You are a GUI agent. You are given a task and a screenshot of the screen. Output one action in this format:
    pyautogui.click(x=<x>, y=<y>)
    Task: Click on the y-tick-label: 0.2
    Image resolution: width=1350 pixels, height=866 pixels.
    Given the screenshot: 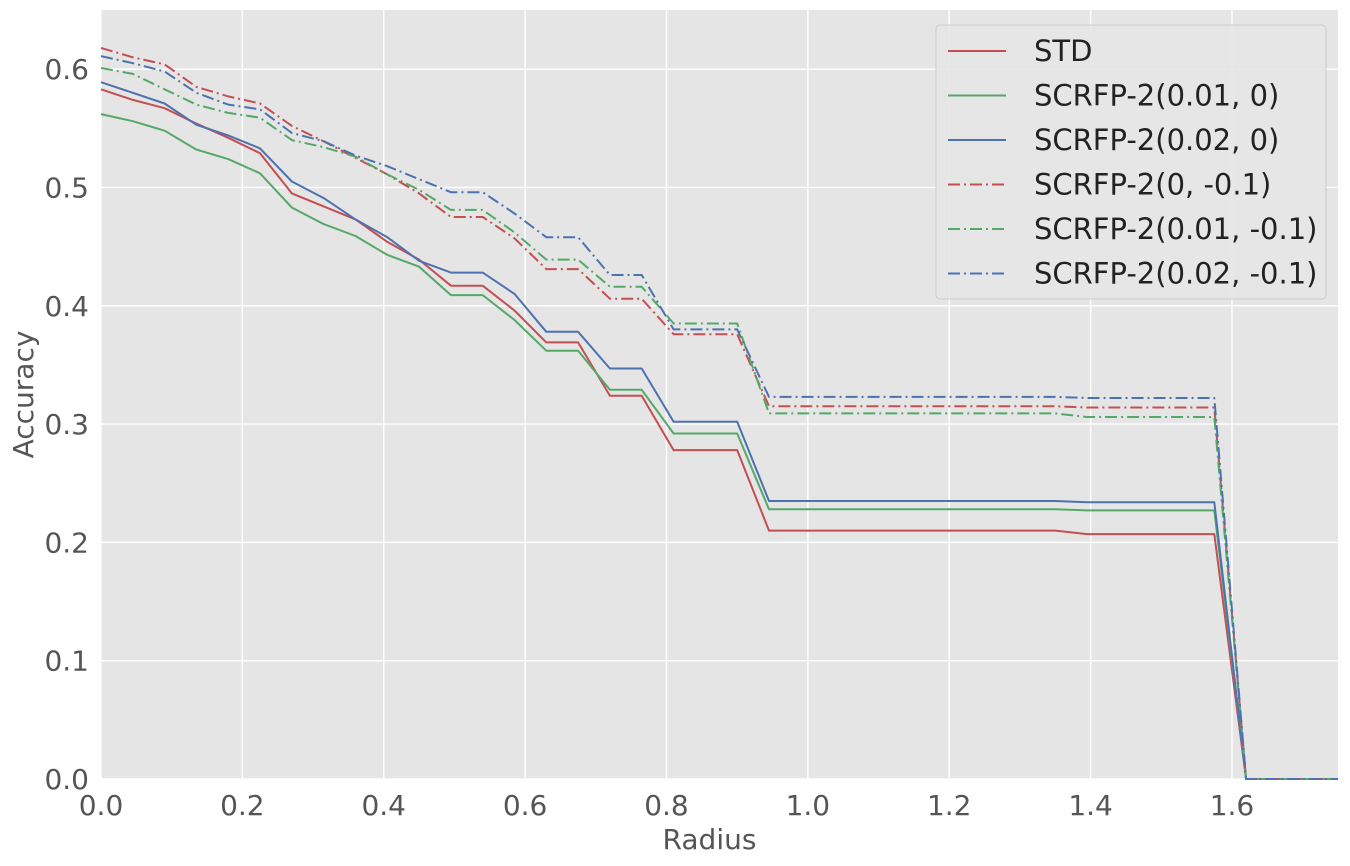 What is the action you would take?
    pyautogui.click(x=66, y=542)
    